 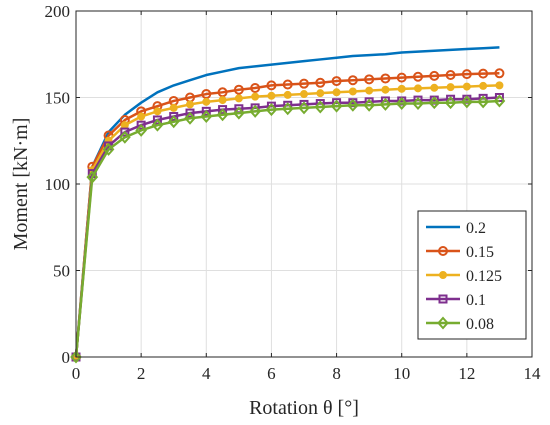 What do you see at coordinates (484, 276) in the screenshot?
I see `legend-label: 0.125` at bounding box center [484, 276].